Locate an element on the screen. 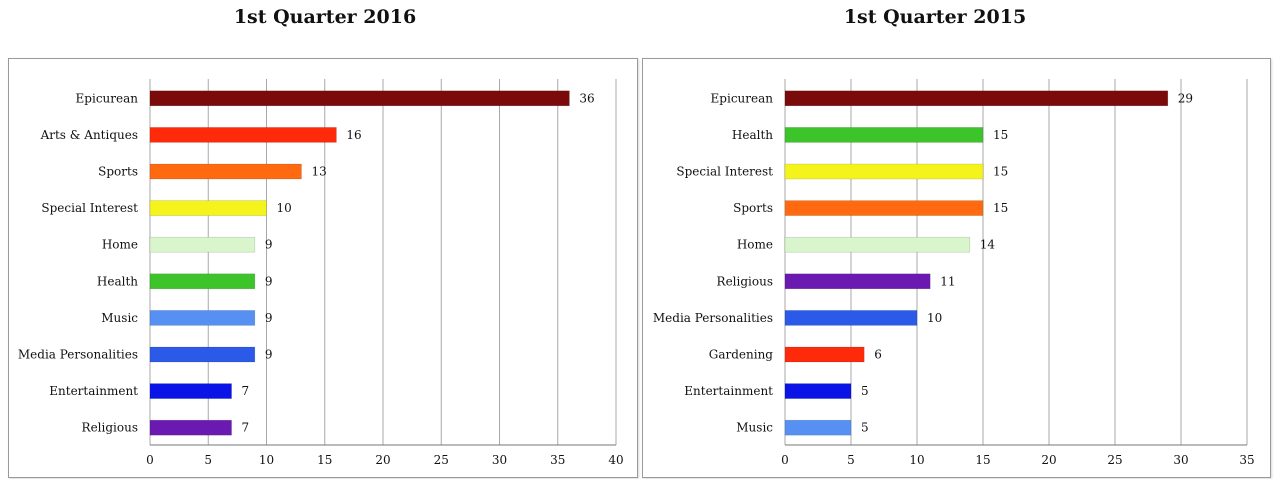 Image resolution: width=1277 pixels, height=479 pixels. bar-epicurean-2015 is located at coordinates (976, 98).